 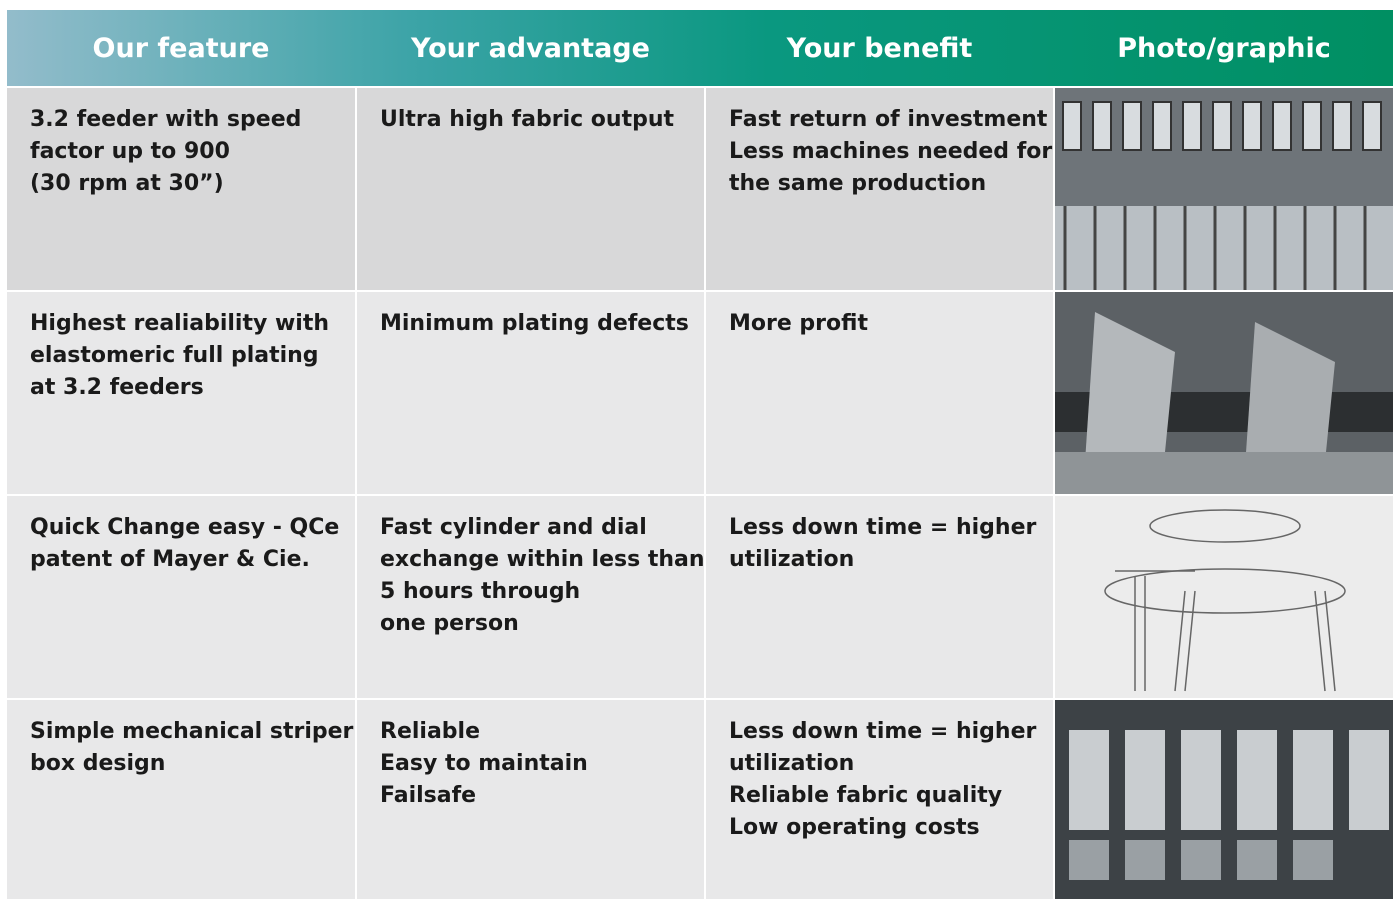 I want to click on column-header: Your advantage, so click(x=530, y=48).